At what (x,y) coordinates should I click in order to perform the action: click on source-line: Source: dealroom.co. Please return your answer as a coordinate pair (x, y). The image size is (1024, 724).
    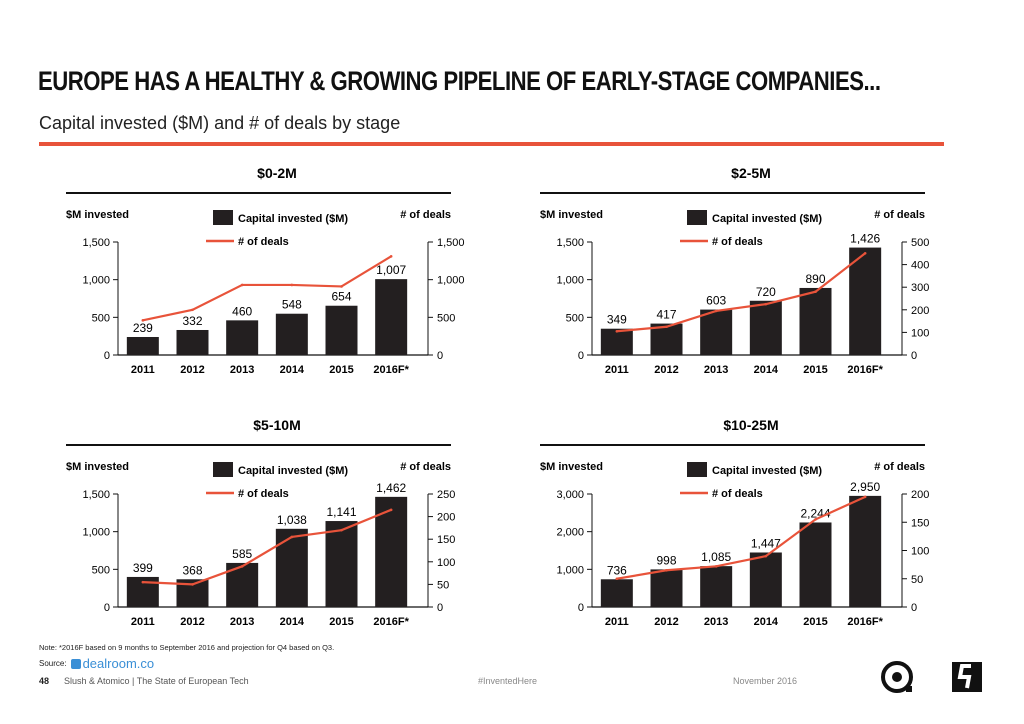
    Looking at the image, I should click on (96, 663).